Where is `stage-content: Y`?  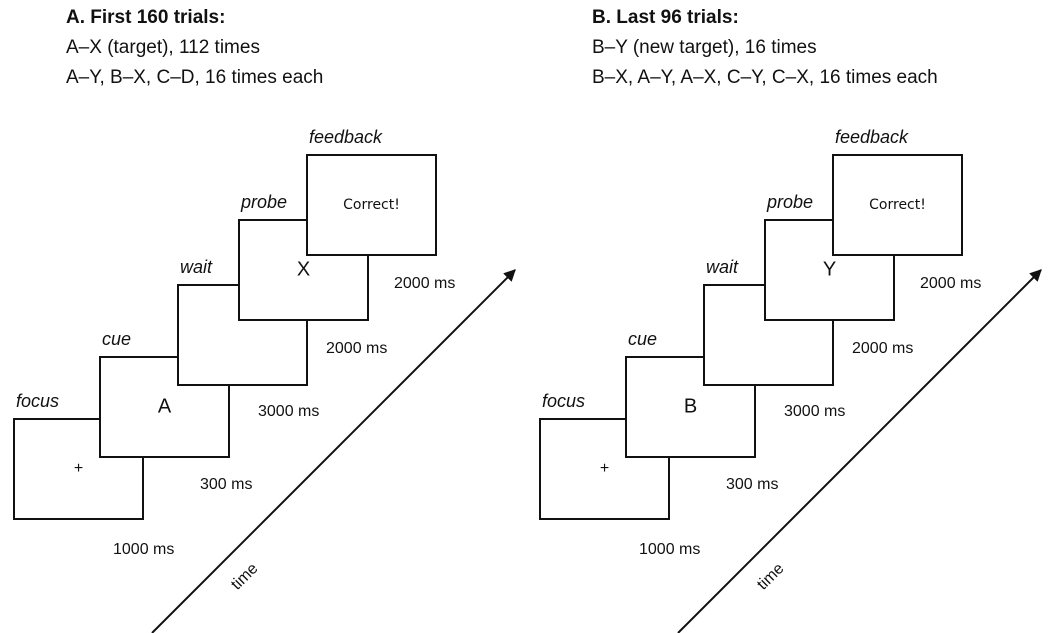 stage-content: Y is located at coordinates (829, 269).